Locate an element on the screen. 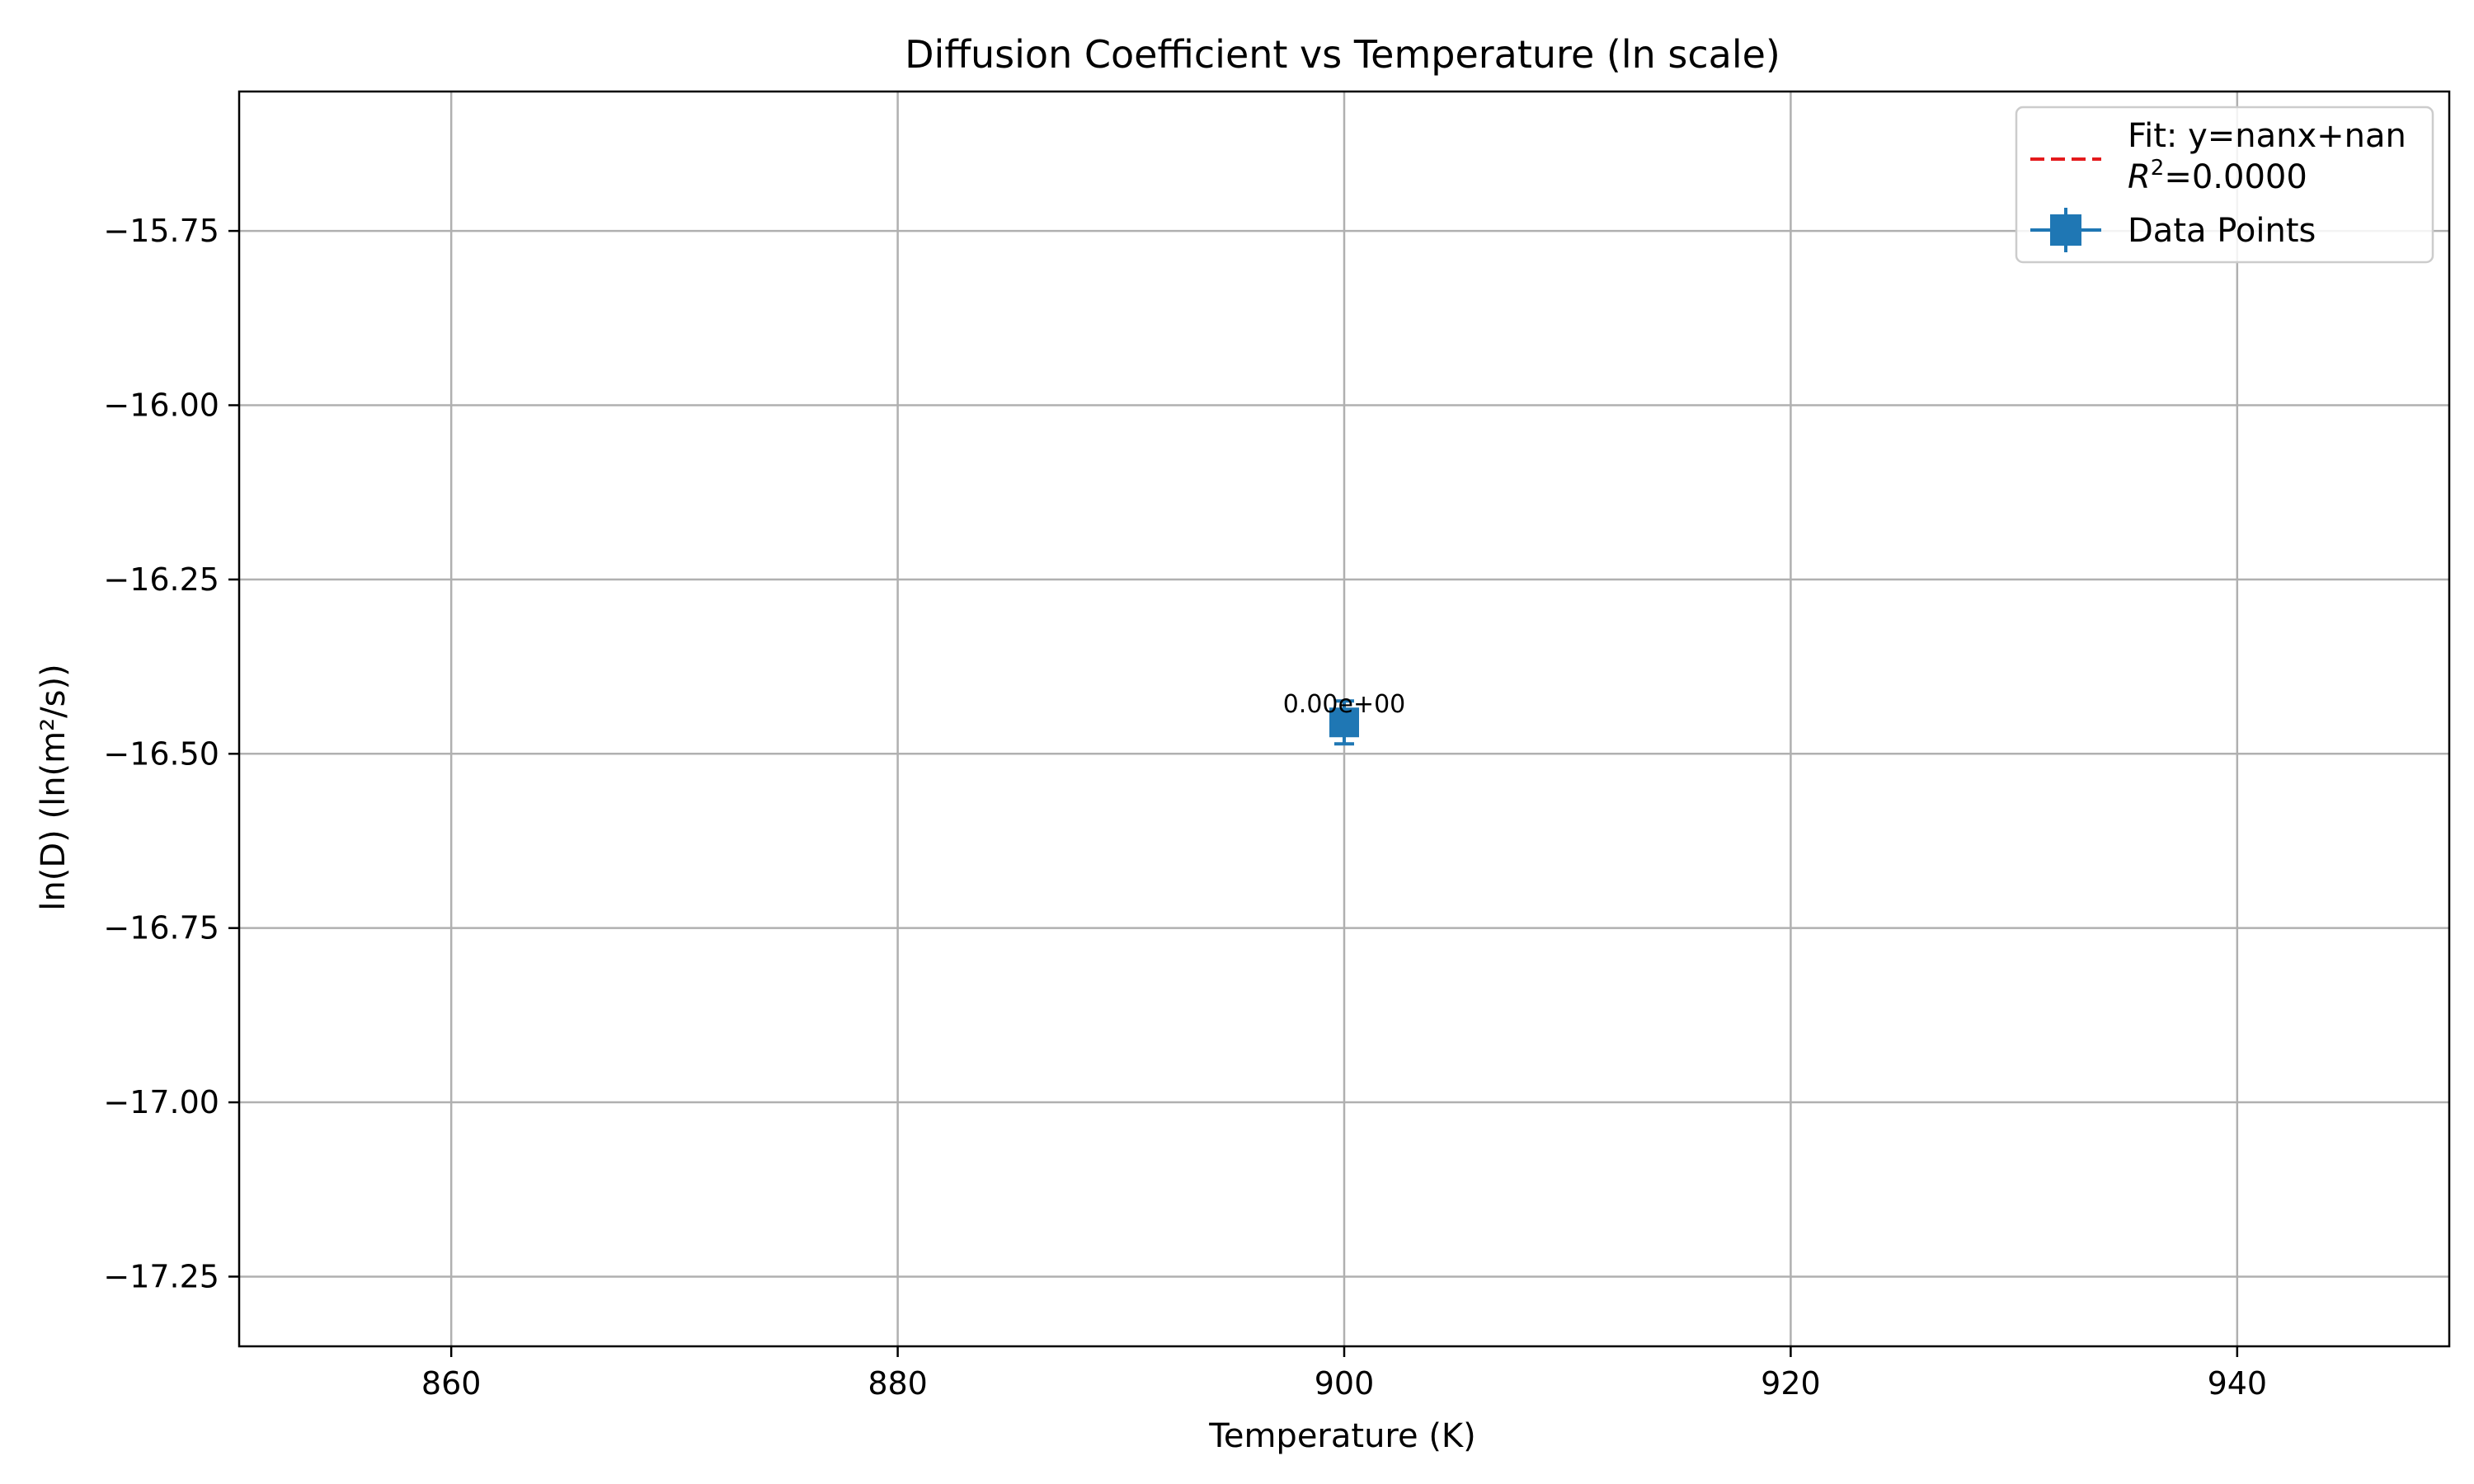 This screenshot has width=2474, height=1484. legend-fit-label: Fit: y=nanx+nan is located at coordinates (2267, 136).